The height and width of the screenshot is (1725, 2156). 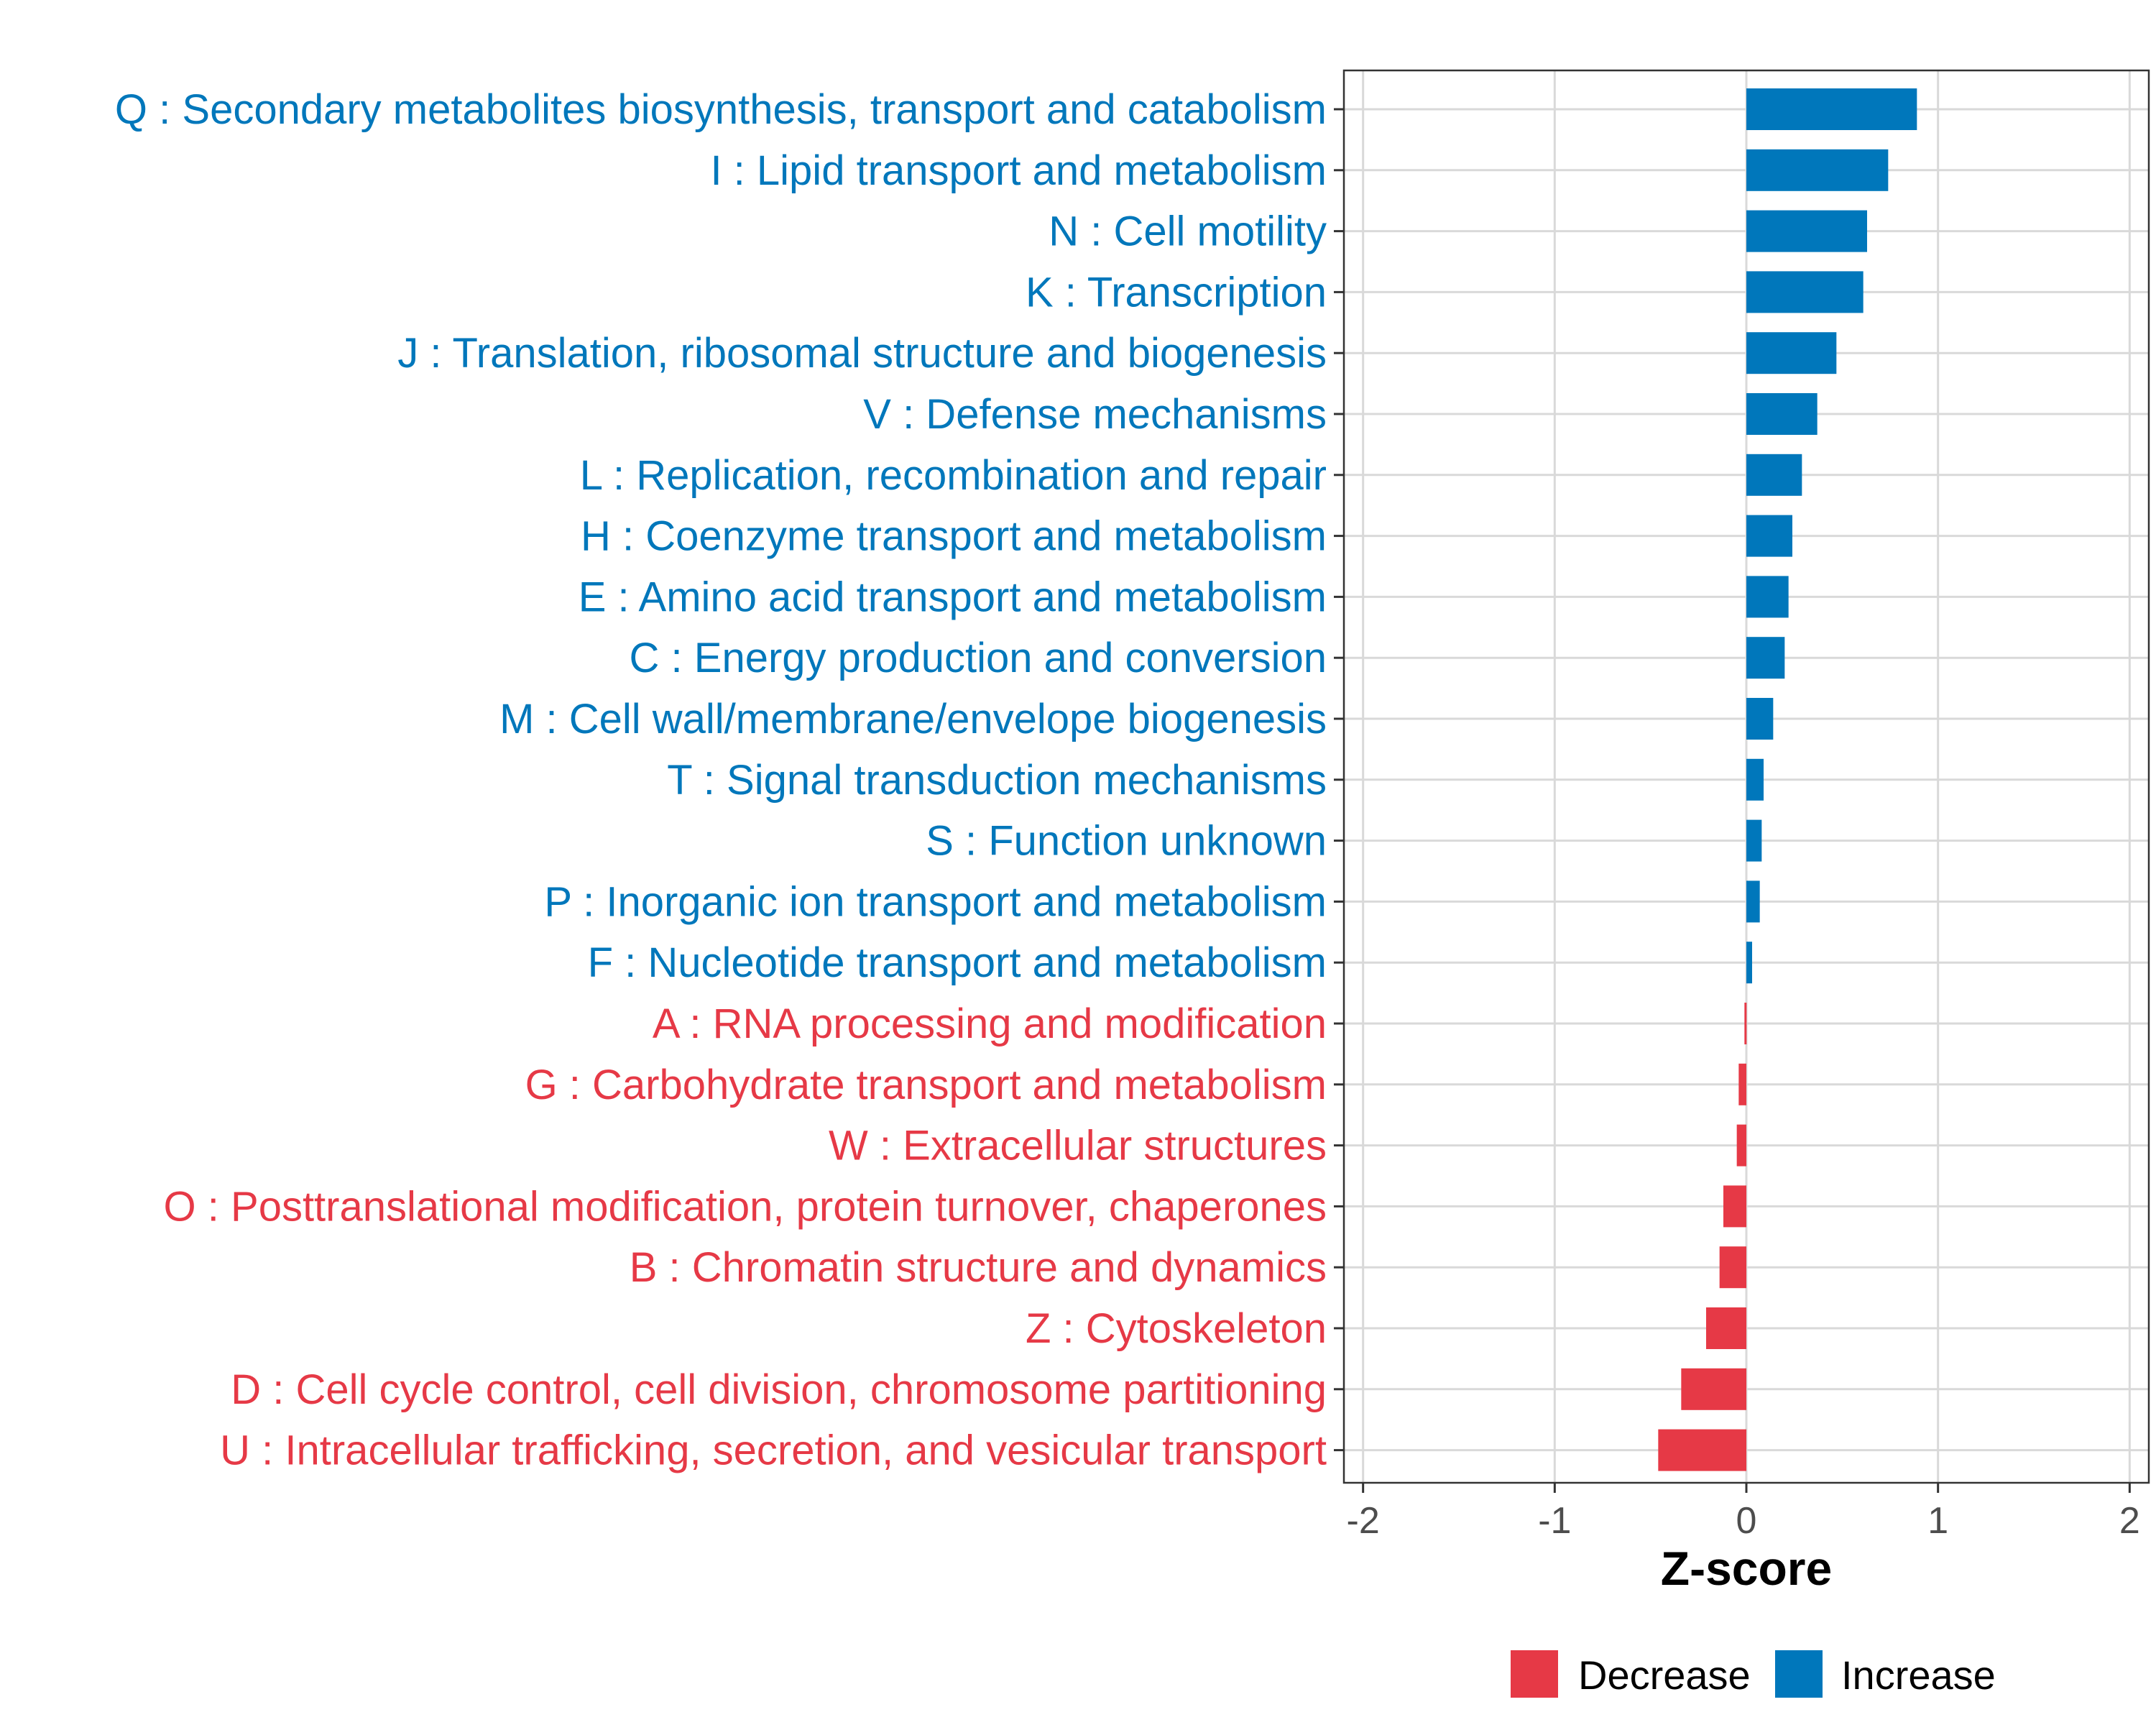 What do you see at coordinates (1799, 1674) in the screenshot?
I see `legend-swatch-increase` at bounding box center [1799, 1674].